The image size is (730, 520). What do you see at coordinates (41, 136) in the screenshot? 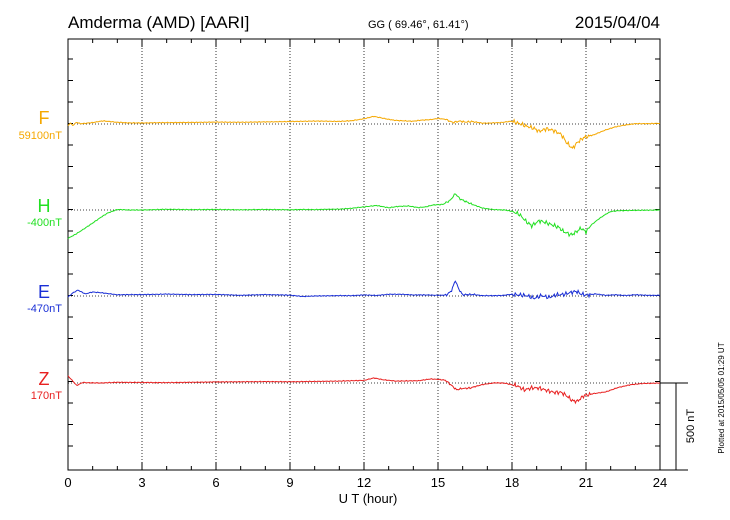
I see `series-baseline-f: 59100nT` at bounding box center [41, 136].